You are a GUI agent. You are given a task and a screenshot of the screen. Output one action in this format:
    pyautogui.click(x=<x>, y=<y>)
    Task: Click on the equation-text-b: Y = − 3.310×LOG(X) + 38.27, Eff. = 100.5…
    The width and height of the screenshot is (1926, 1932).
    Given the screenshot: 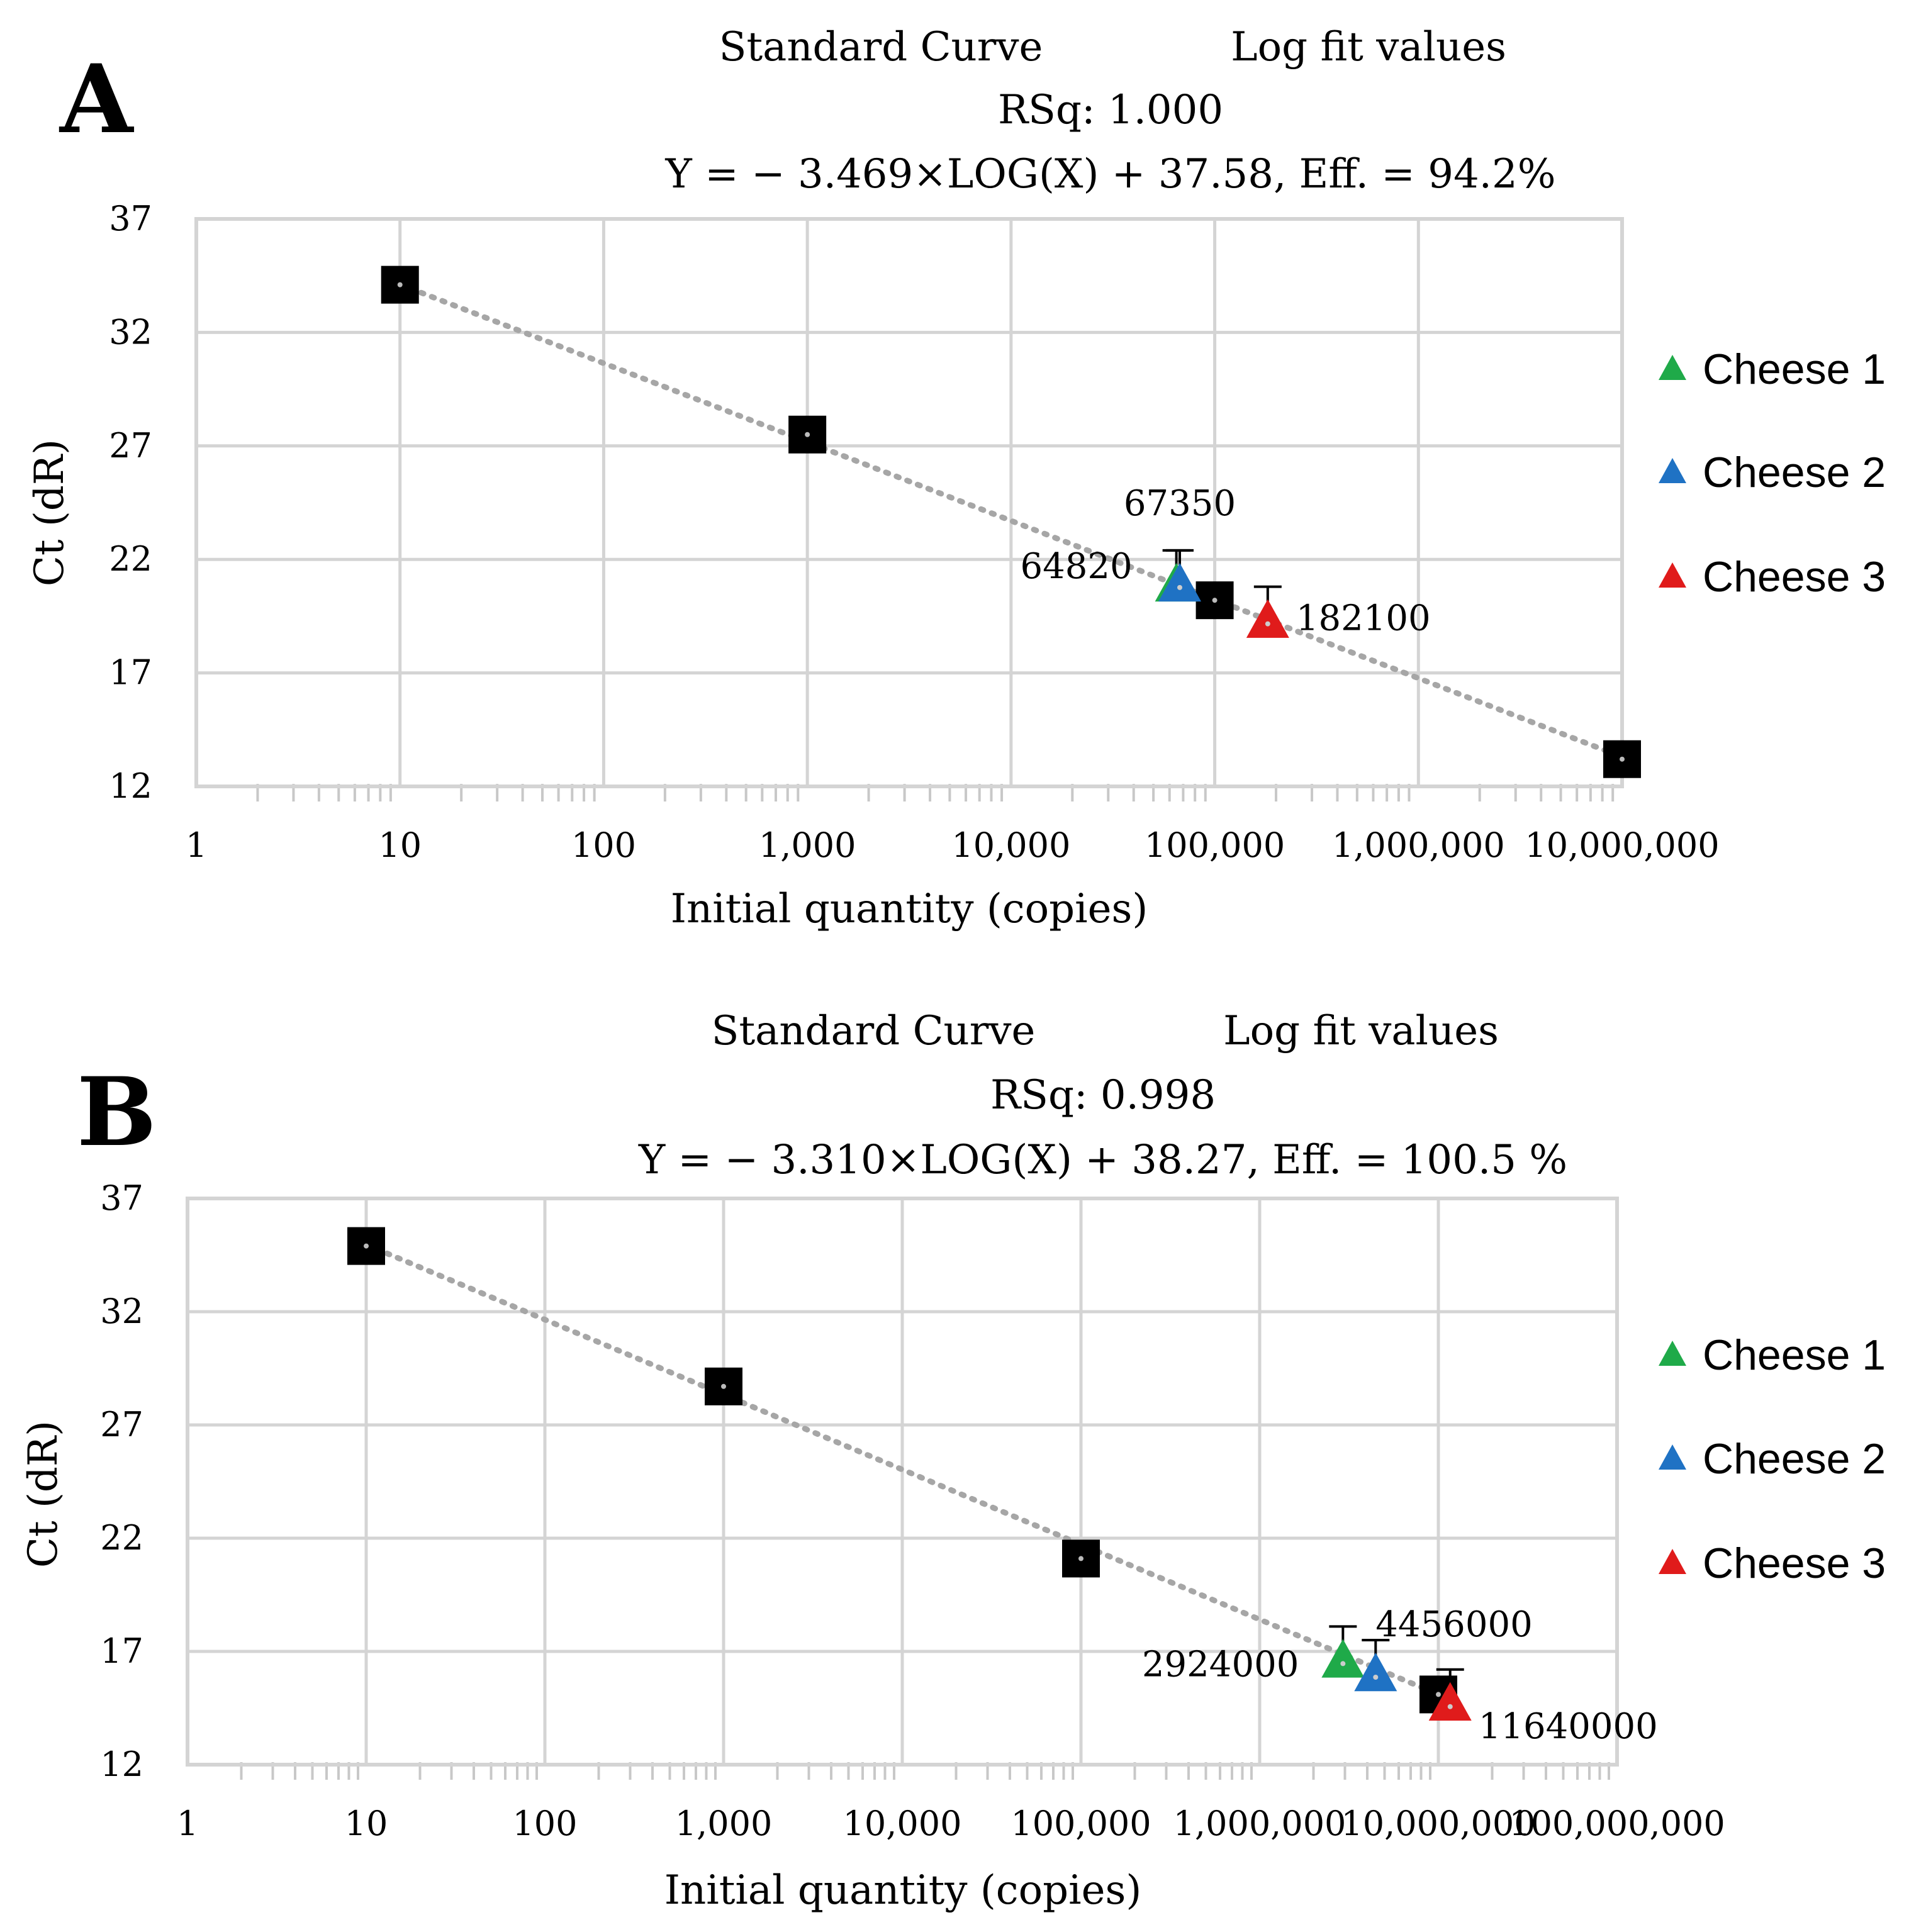 What is the action you would take?
    pyautogui.click(x=1102, y=1160)
    